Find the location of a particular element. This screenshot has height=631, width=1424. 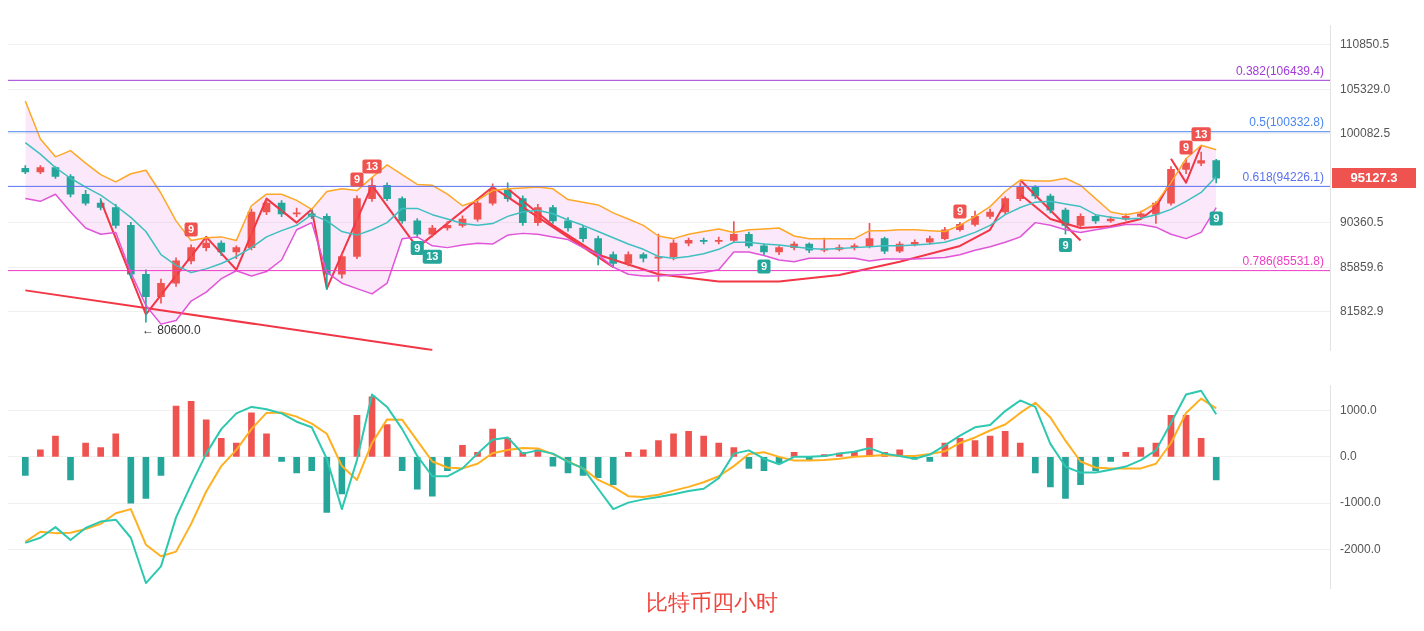

text: 比特币四小时 is located at coordinates (712, 602).